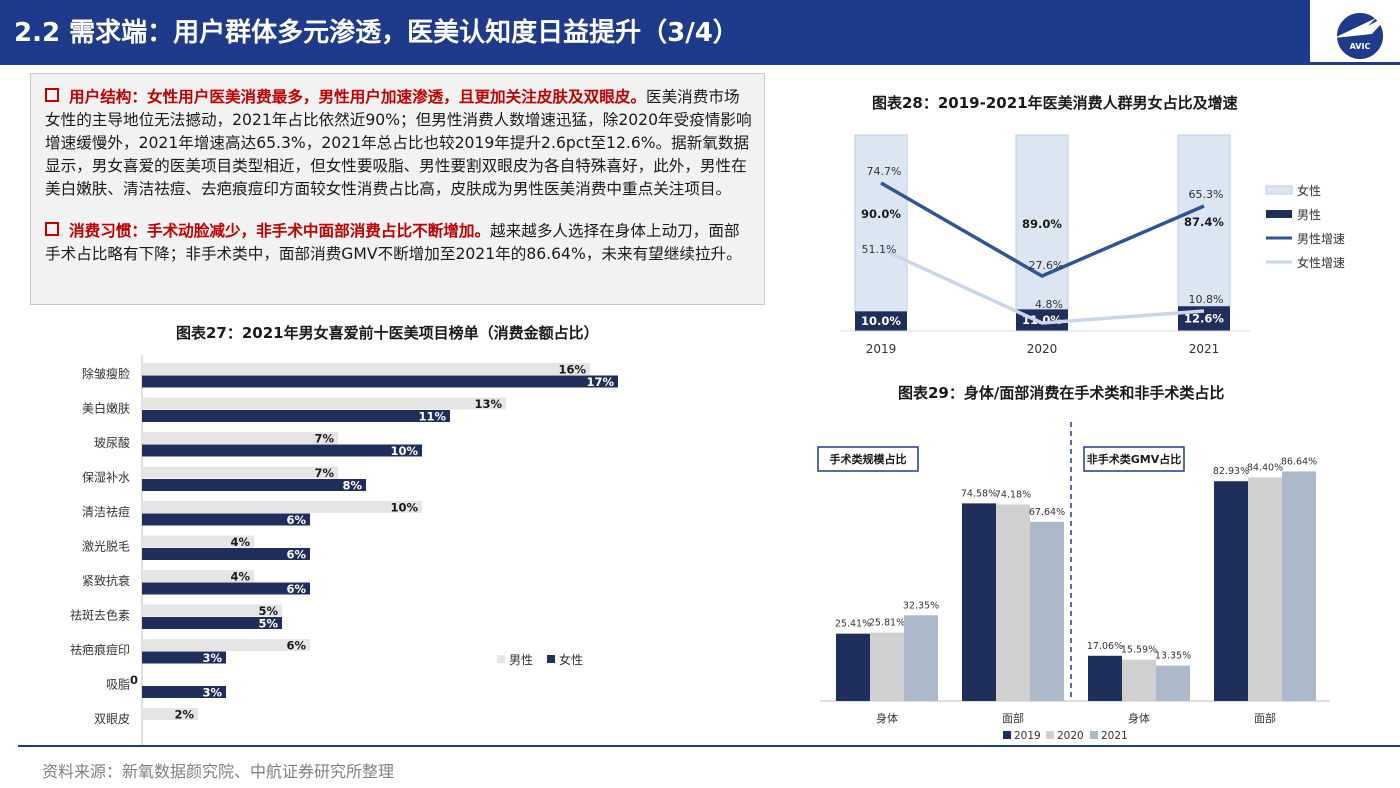  What do you see at coordinates (1206, 194) in the screenshot?
I see `chart28-male-growth-label: 65.3%` at bounding box center [1206, 194].